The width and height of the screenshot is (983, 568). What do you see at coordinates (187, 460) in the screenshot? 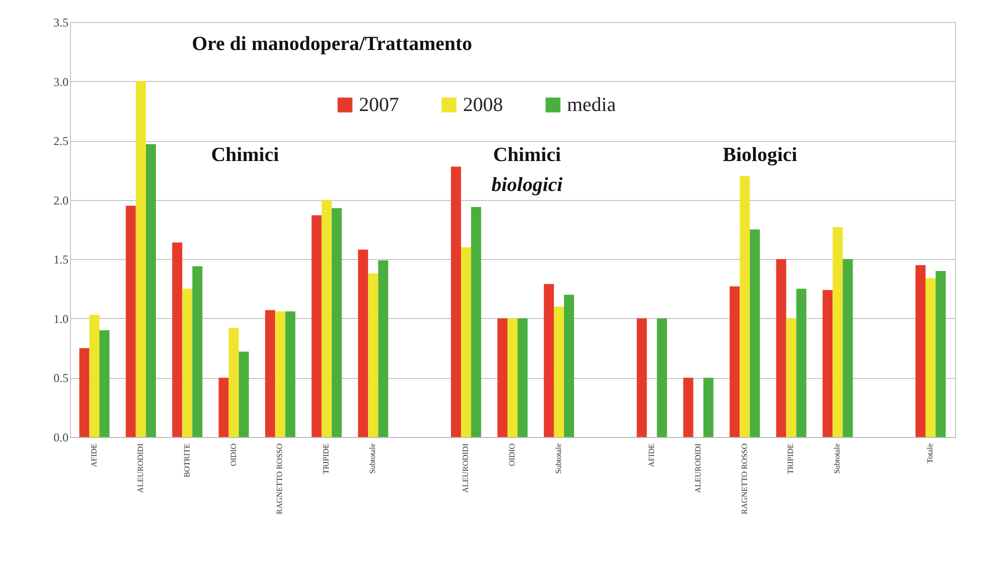
I see `x-tick-label: BOTRITE` at bounding box center [187, 460].